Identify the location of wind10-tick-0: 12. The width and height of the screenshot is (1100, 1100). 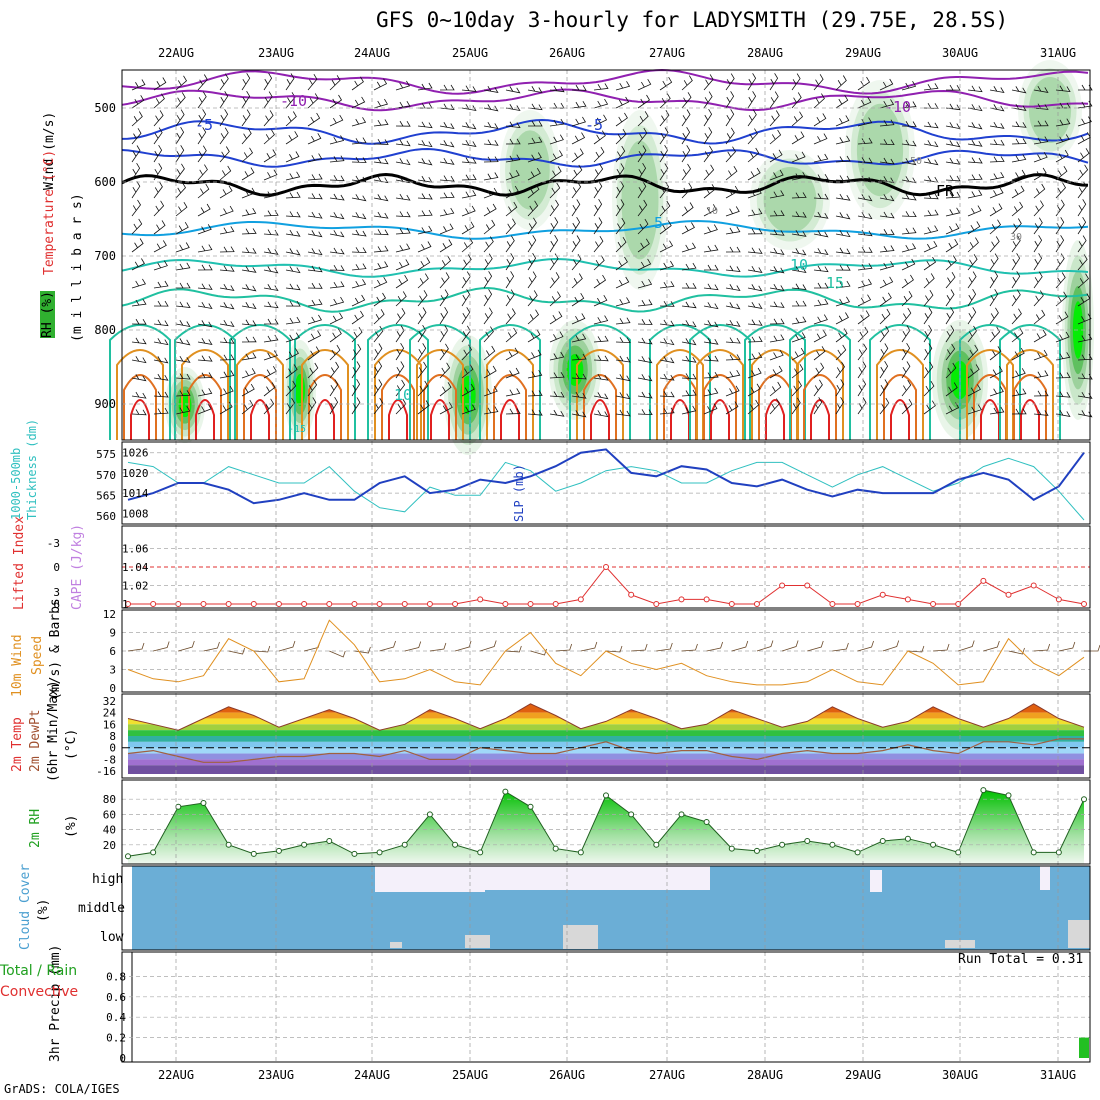
(109, 614).